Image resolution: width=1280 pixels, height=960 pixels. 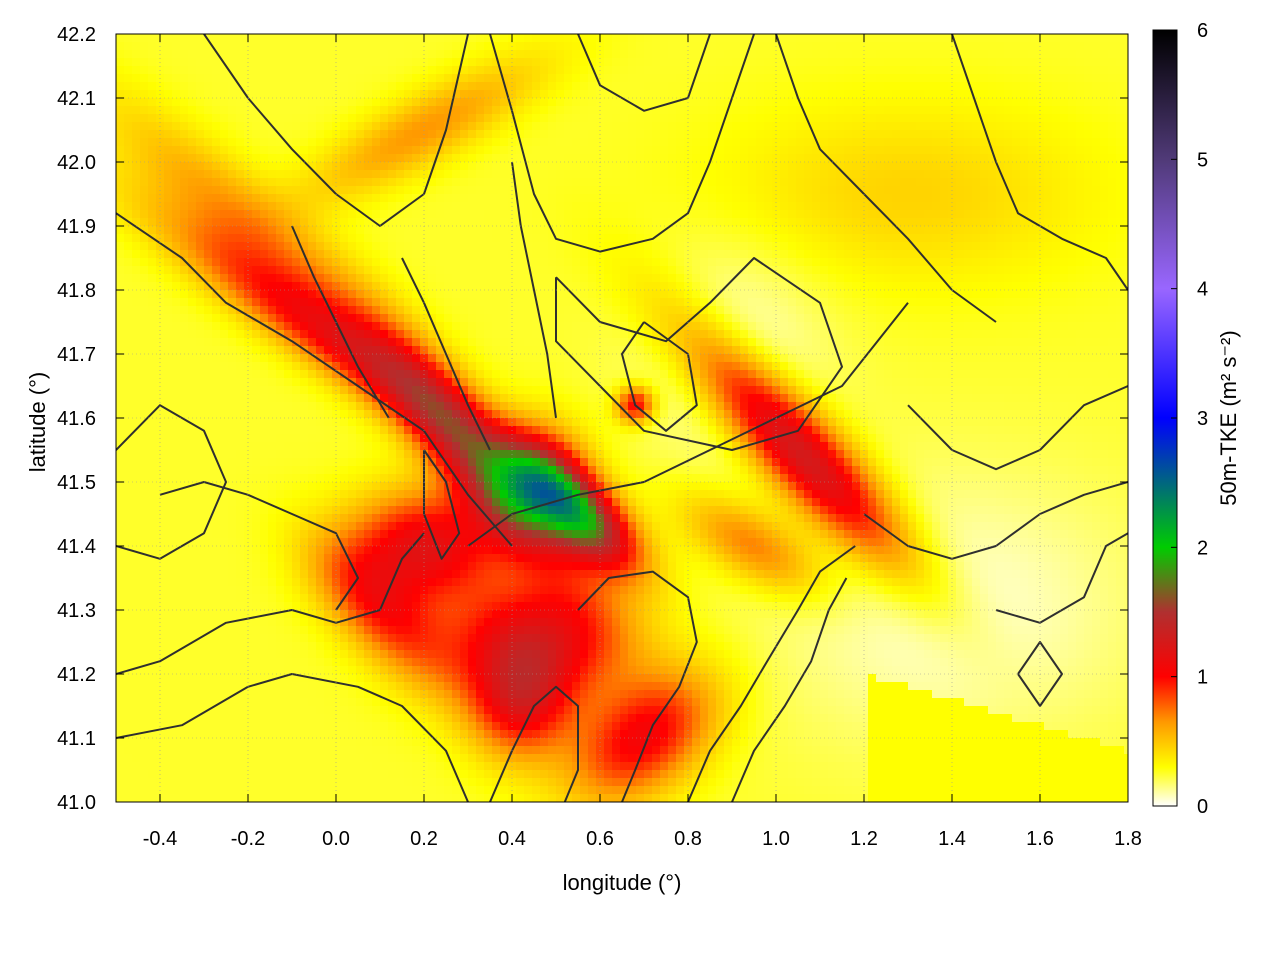 I want to click on y-tick-label: 41.8, so click(x=76, y=291).